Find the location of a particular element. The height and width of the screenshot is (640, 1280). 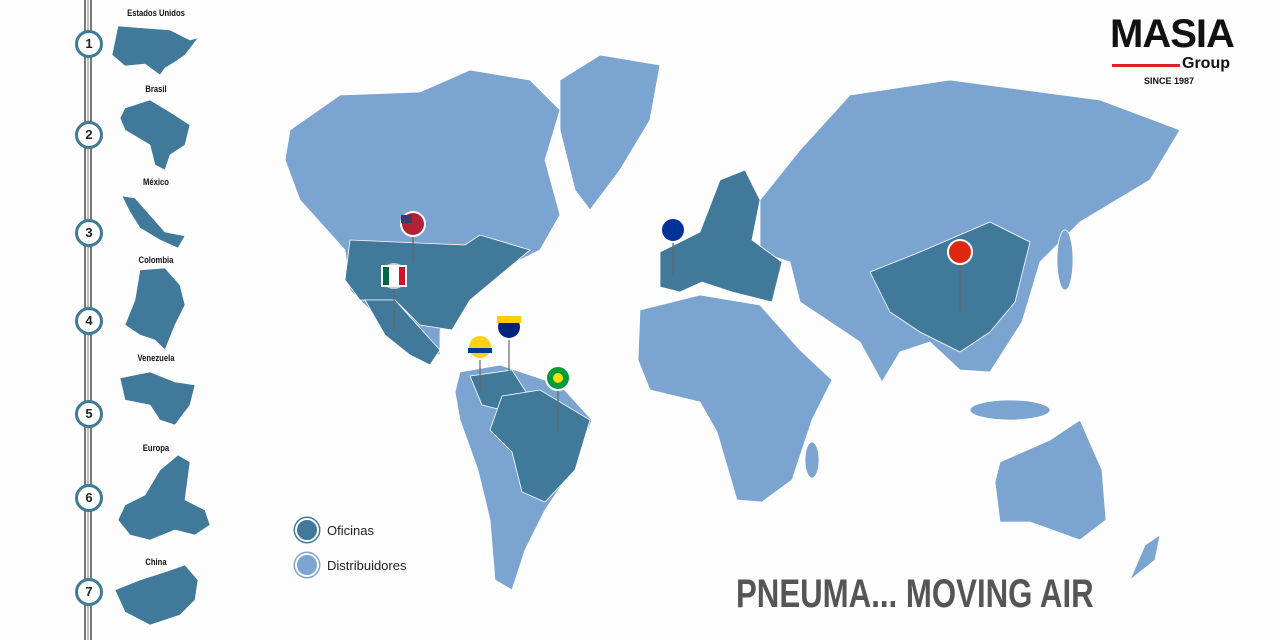

mini-mexico is located at coordinates (153, 222).